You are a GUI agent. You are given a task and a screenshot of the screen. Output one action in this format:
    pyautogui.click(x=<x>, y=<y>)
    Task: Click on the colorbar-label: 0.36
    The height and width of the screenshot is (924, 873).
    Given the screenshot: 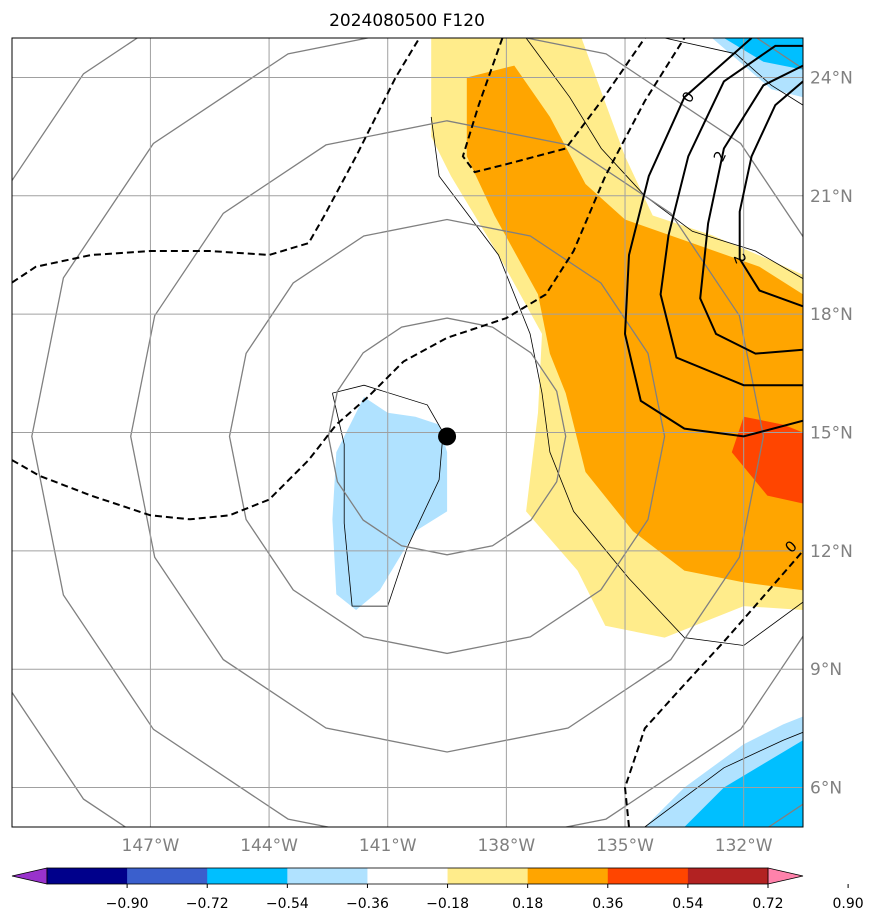 What is the action you would take?
    pyautogui.click(x=607, y=904)
    